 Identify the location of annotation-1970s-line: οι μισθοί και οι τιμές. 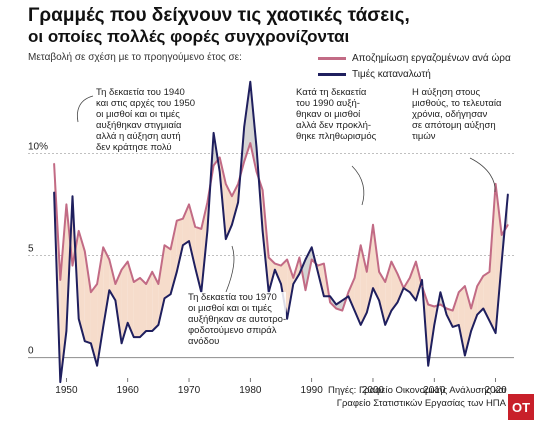
(230, 308).